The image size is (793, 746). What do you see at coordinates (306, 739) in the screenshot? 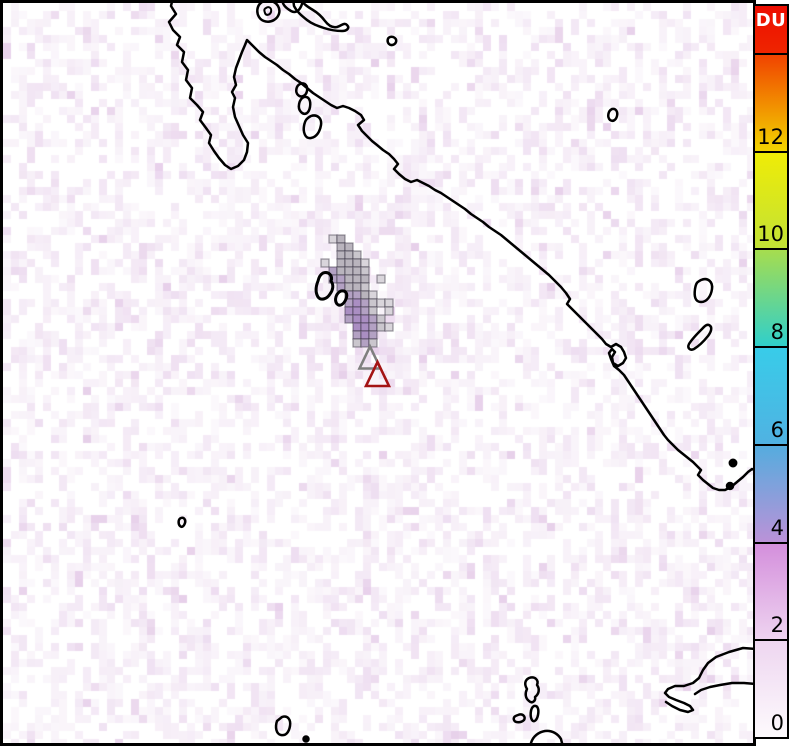
I see `islet-dot` at bounding box center [306, 739].